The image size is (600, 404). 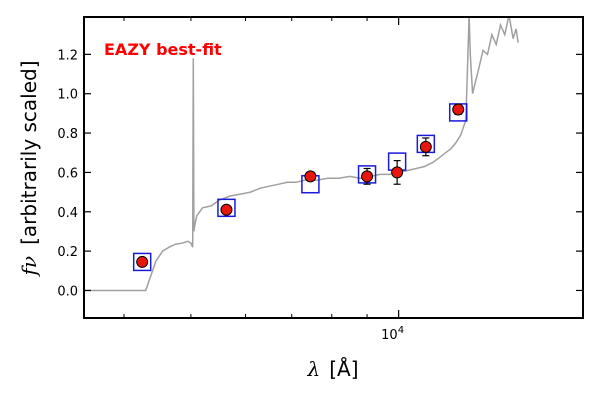 I want to click on y-tick-label: 0.4, so click(x=67, y=213).